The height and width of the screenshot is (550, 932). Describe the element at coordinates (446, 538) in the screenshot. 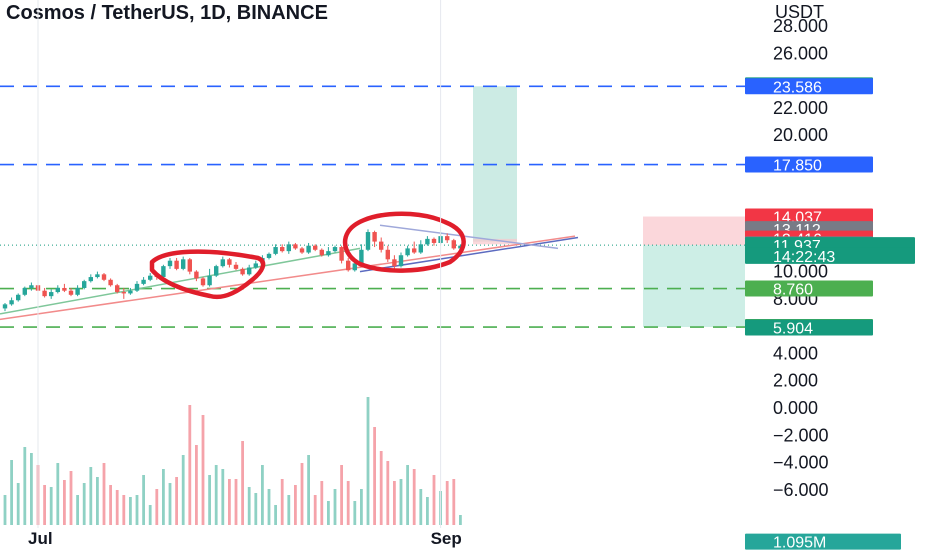

I see `time-axis-tick: Sep` at that location.